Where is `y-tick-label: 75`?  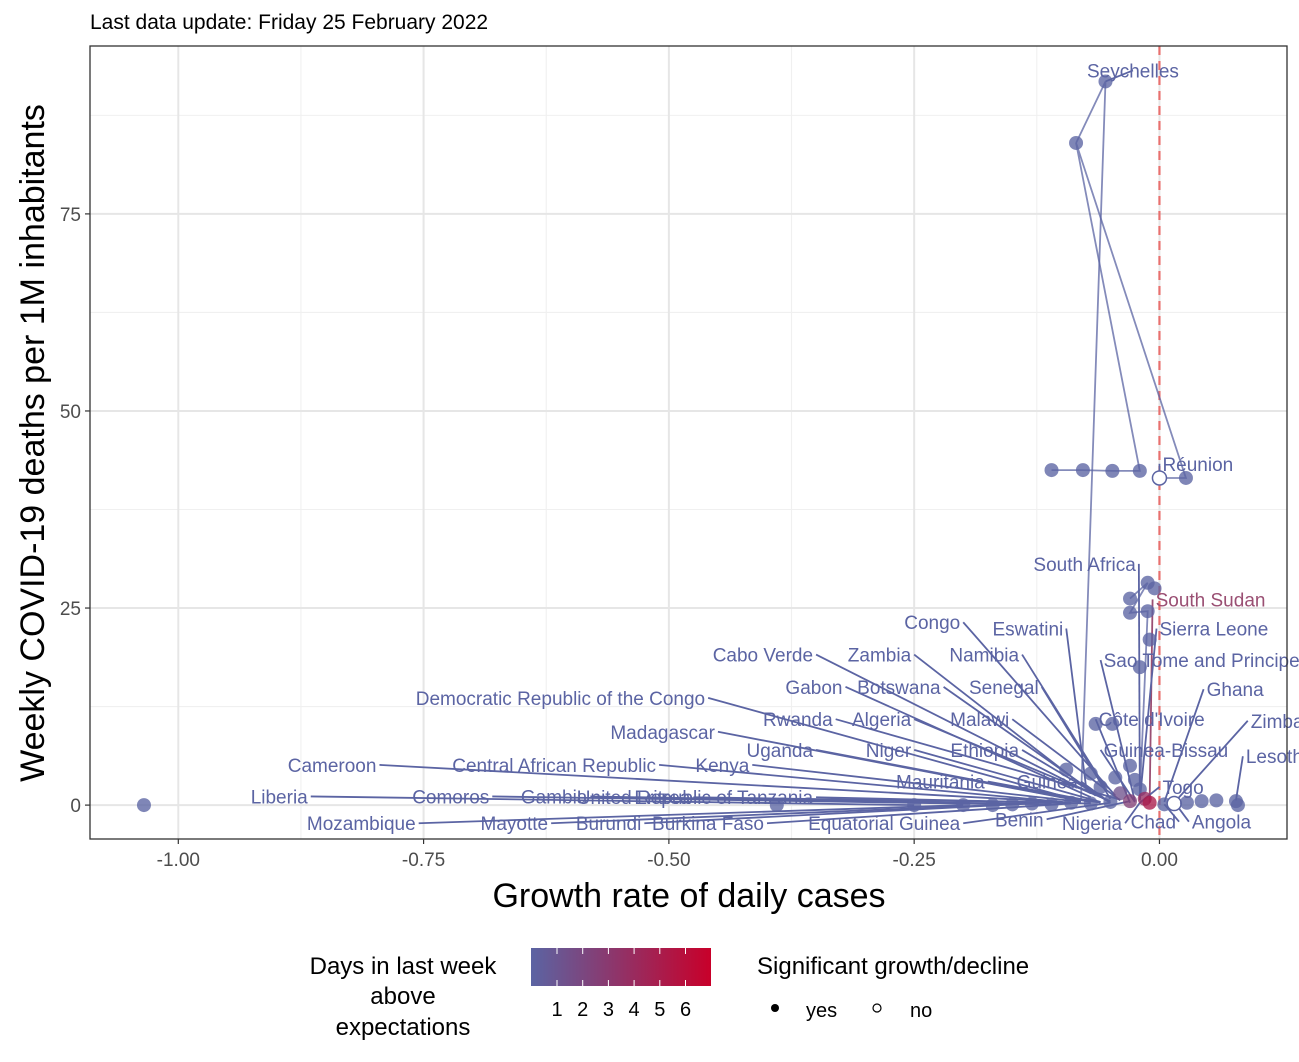 y-tick-label: 75 is located at coordinates (70, 215).